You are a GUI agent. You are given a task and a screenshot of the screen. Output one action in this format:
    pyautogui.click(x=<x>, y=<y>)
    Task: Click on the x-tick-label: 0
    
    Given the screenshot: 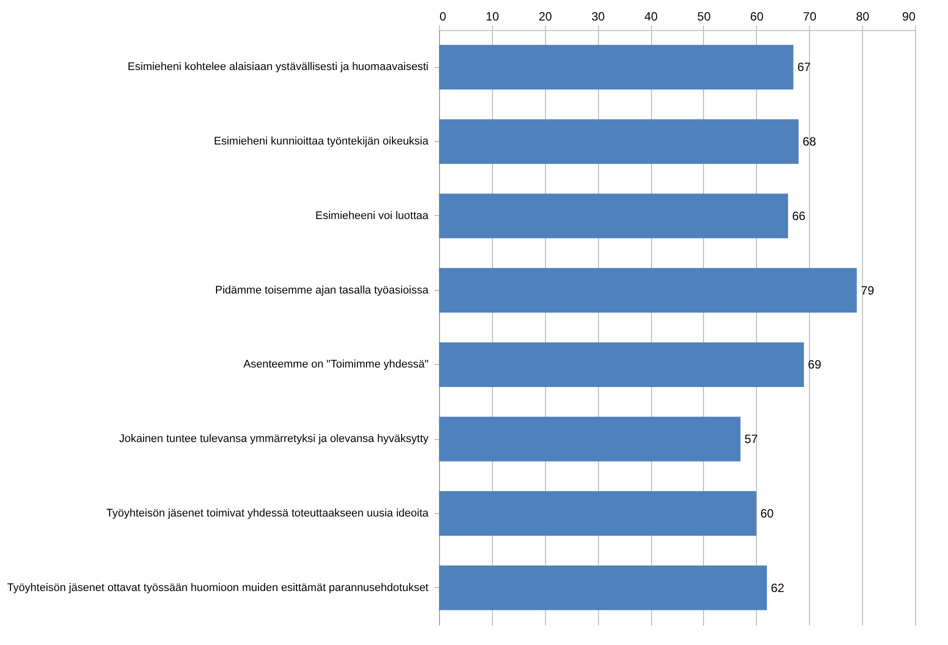 What is the action you would take?
    pyautogui.click(x=443, y=17)
    